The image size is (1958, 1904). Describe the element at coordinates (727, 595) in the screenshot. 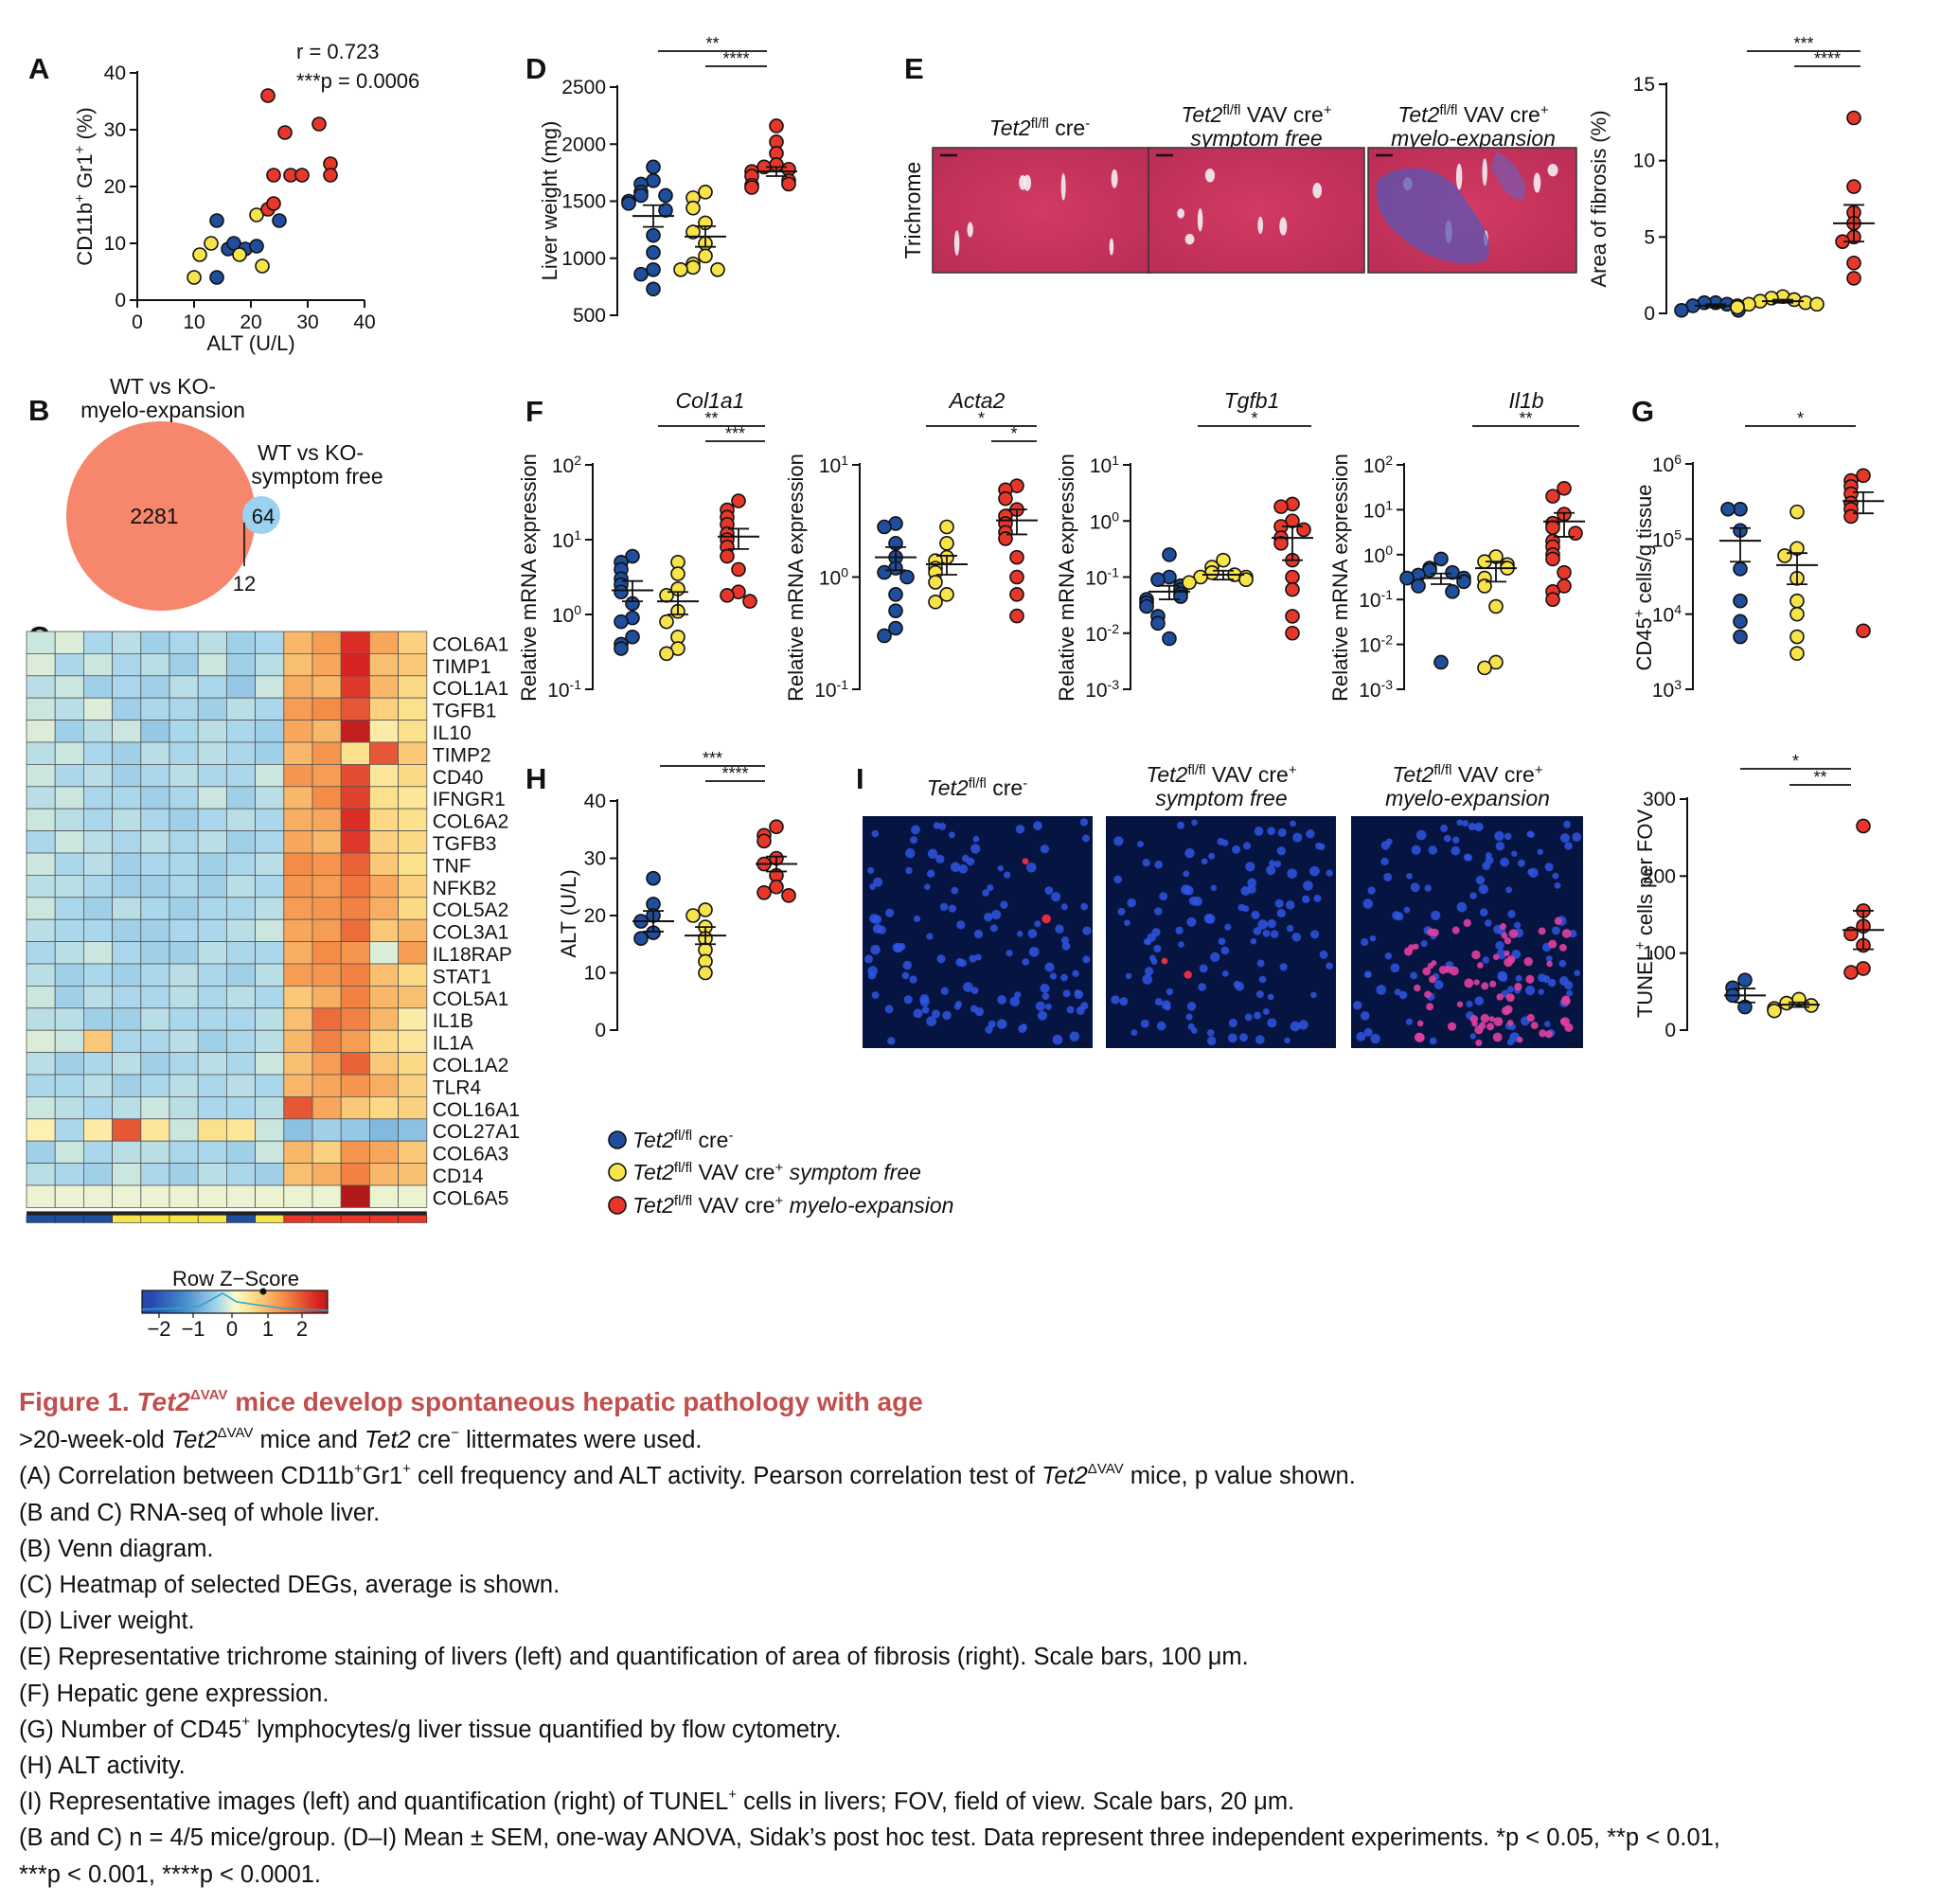

I see `expression-Col1a1-point-myelo_expansion` at that location.